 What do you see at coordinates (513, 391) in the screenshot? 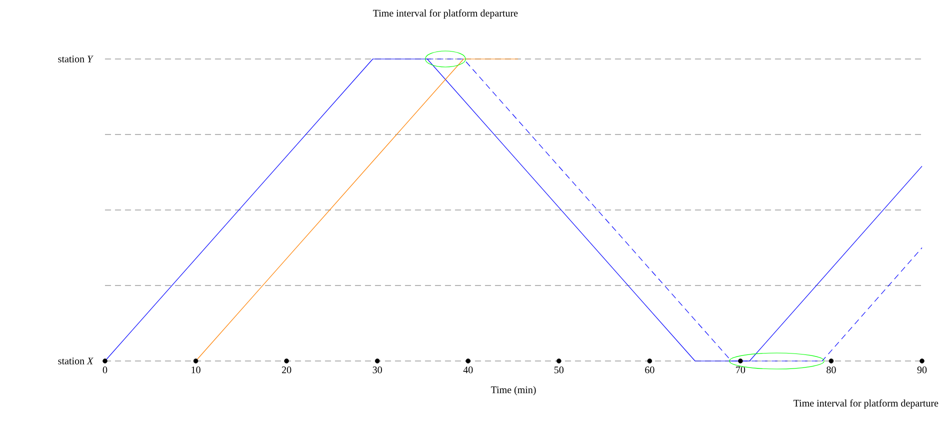
I see `x-axis-title: Time (min)` at bounding box center [513, 391].